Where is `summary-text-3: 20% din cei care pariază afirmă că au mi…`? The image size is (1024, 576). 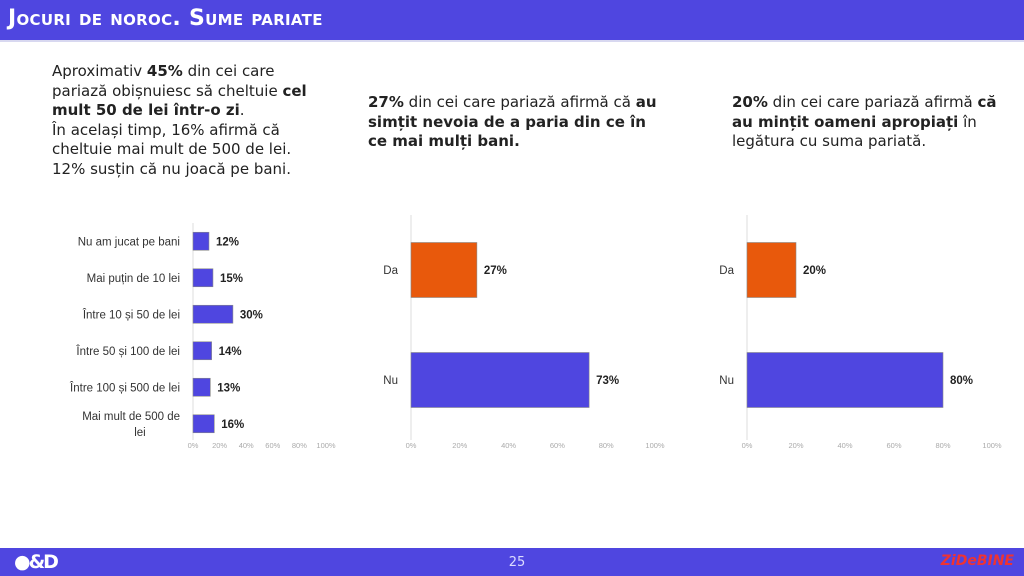
summary-text-3: 20% din cei care pariază afirmă că au mi… is located at coordinates (874, 122).